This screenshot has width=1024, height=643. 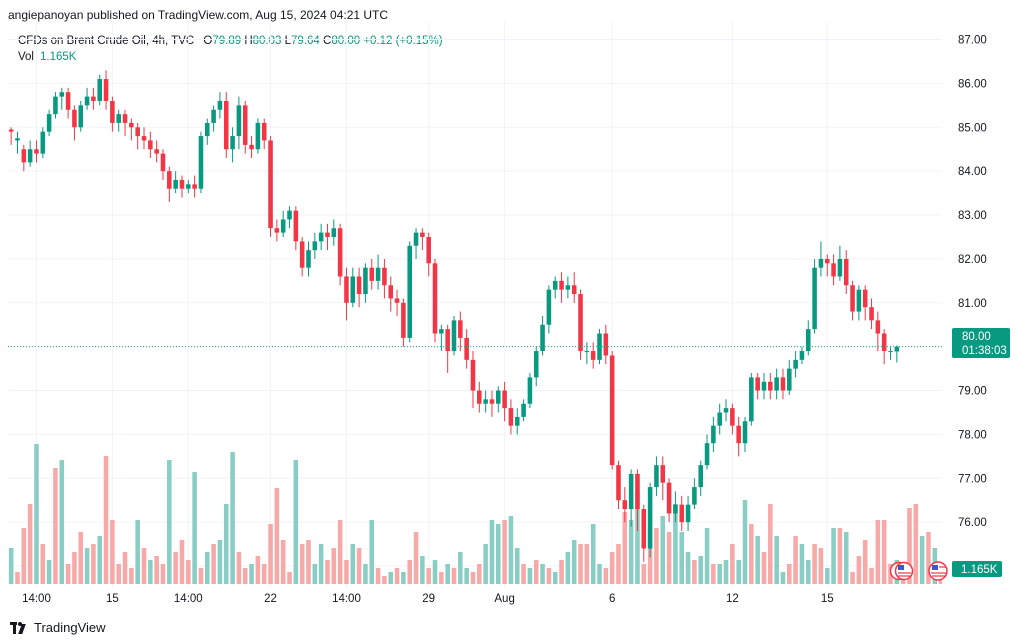 What do you see at coordinates (267, 41) in the screenshot?
I see `legend-high-value: 80.03` at bounding box center [267, 41].